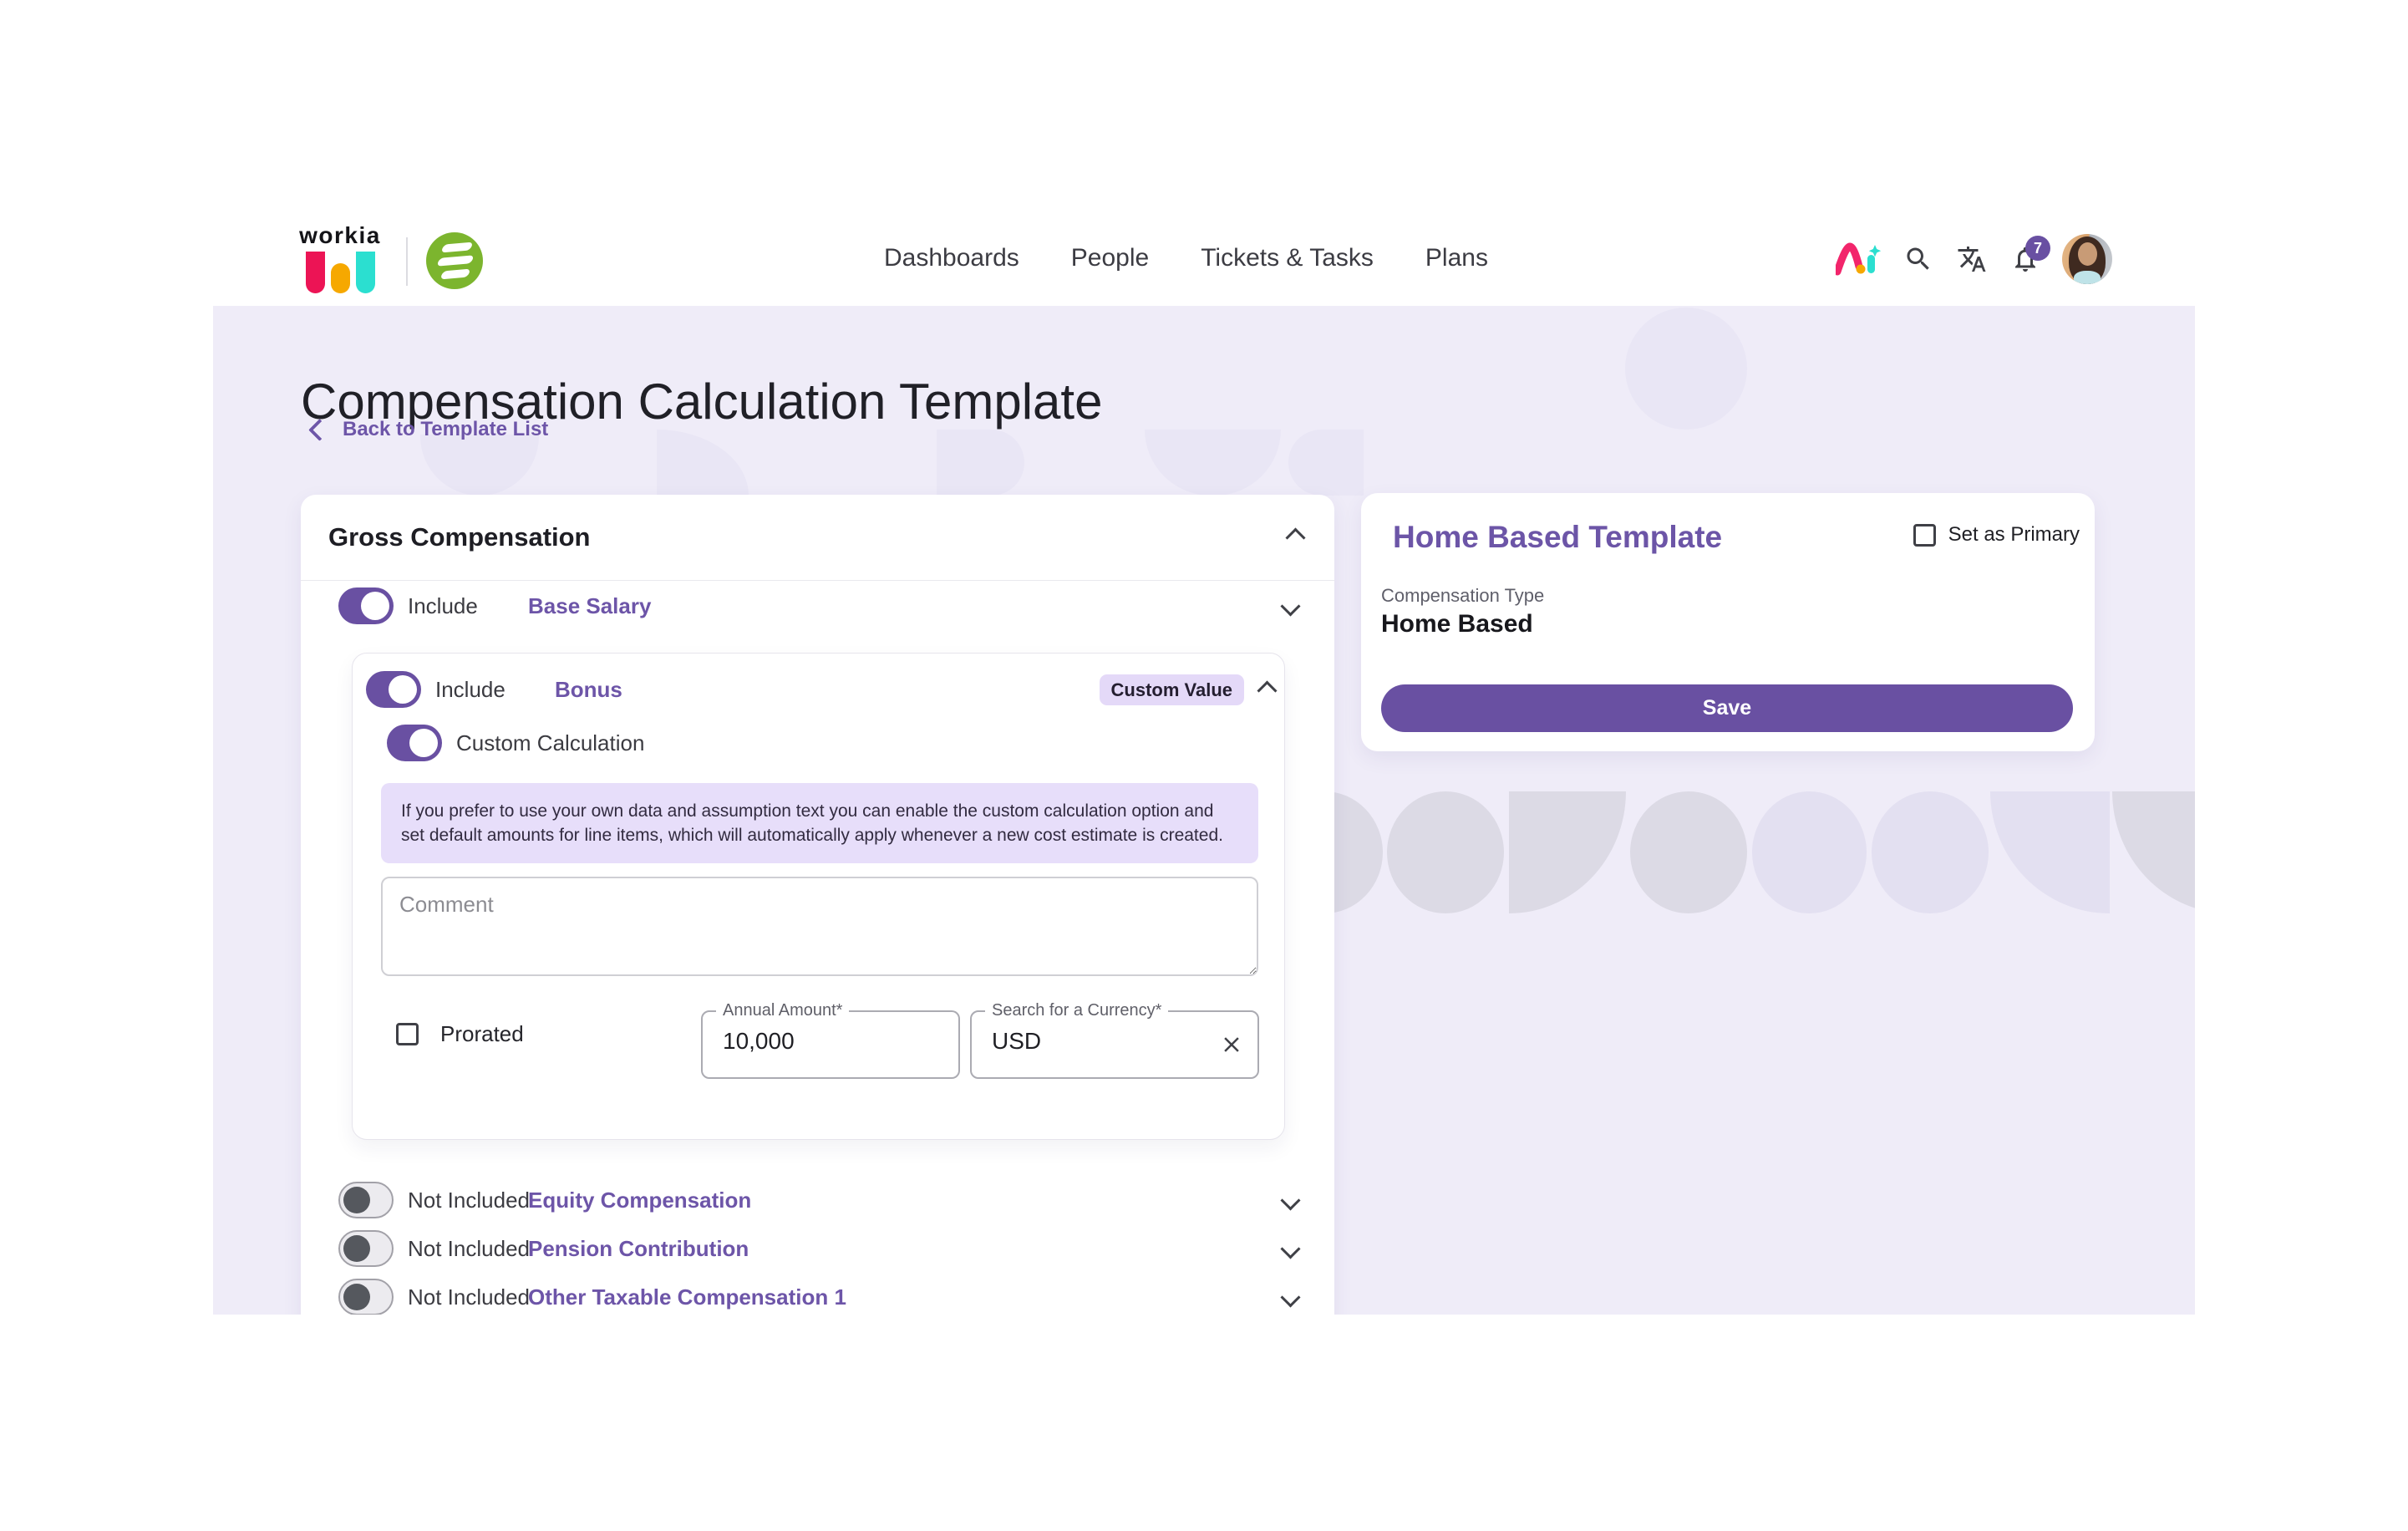 This screenshot has width=2408, height=1531. I want to click on other-taxable-compensation-toggle, so click(366, 1297).